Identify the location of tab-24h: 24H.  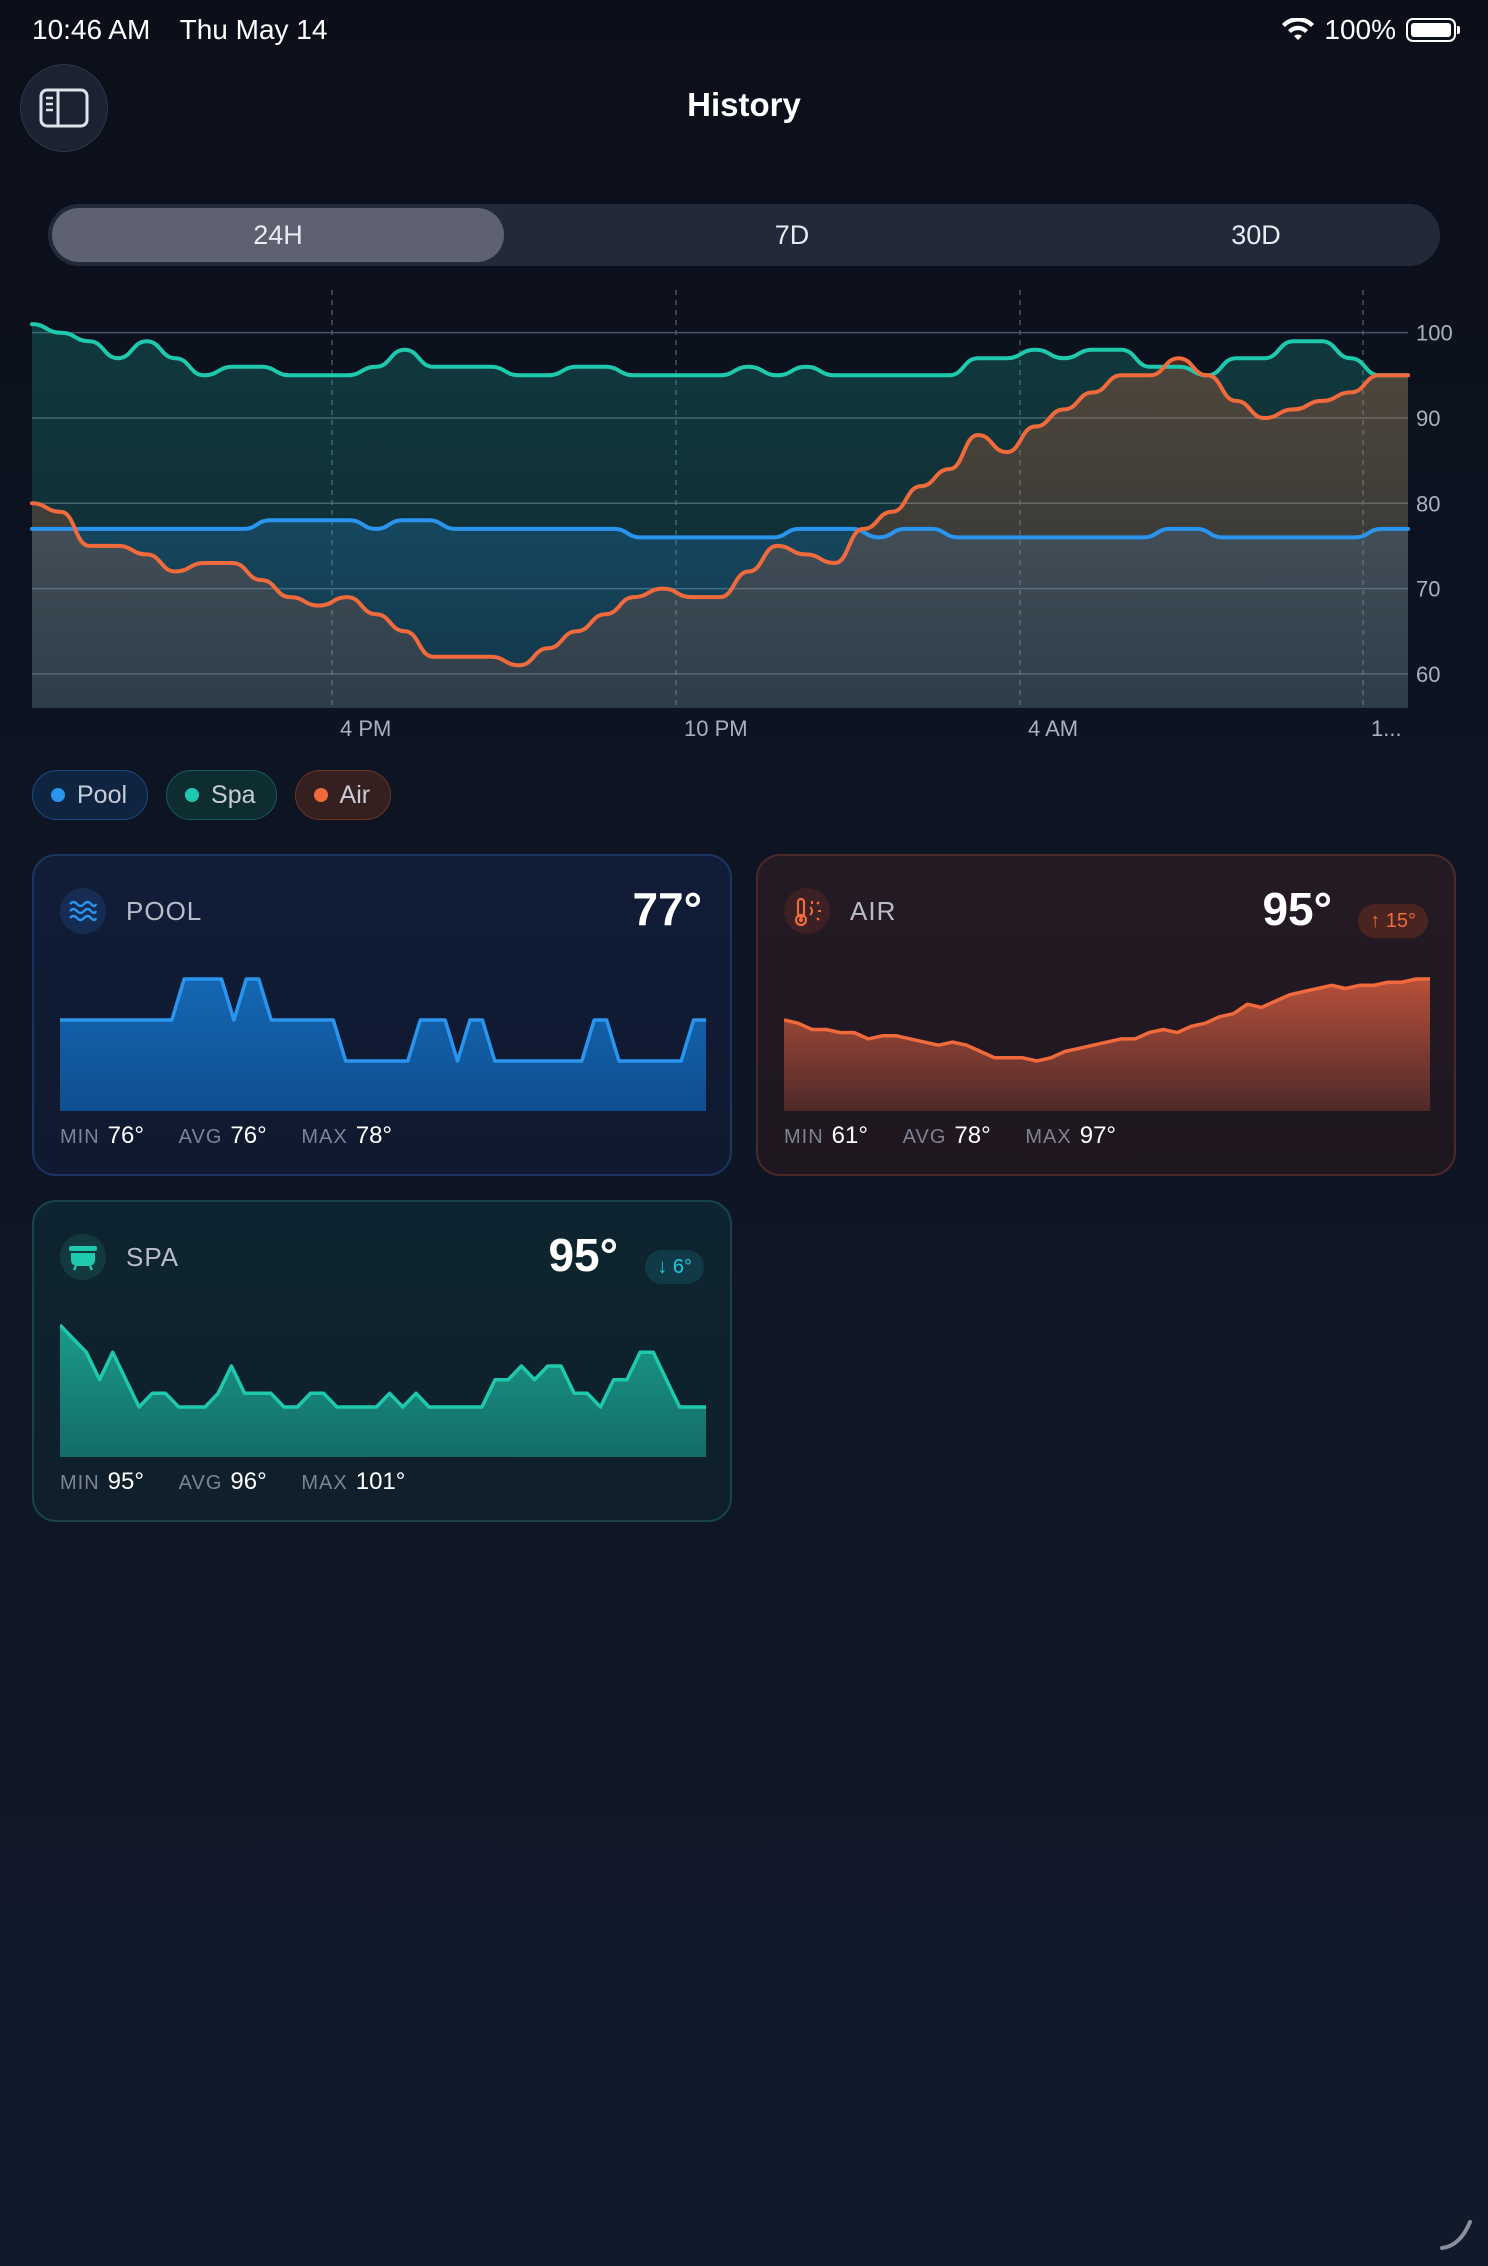
(278, 235).